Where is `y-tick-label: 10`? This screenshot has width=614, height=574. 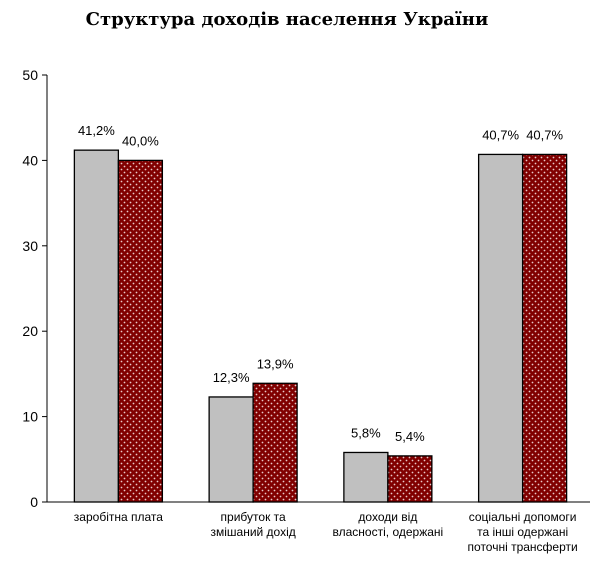 y-tick-label: 10 is located at coordinates (30, 417).